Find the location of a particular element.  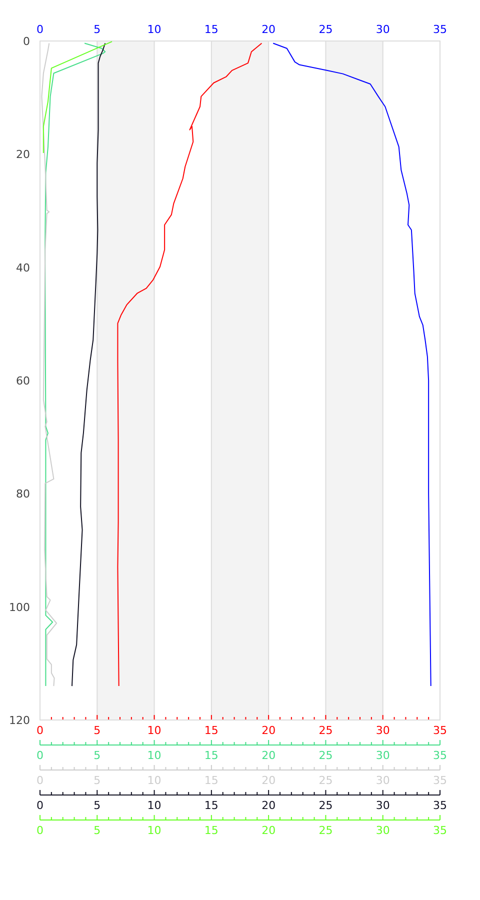

x2-tick-label: 25 is located at coordinates (325, 730).